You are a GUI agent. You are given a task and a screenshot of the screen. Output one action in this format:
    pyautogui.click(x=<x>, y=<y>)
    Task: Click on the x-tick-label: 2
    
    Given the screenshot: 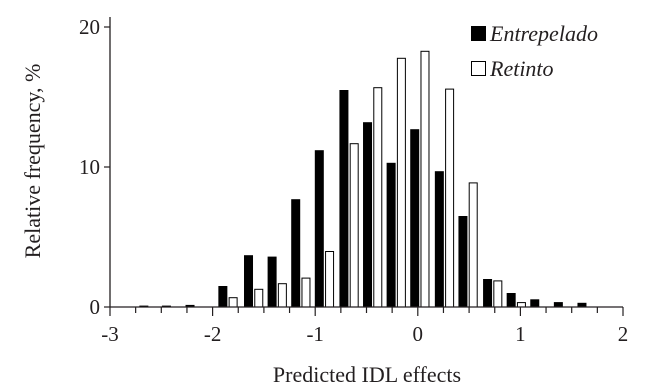 What is the action you would take?
    pyautogui.click(x=623, y=334)
    